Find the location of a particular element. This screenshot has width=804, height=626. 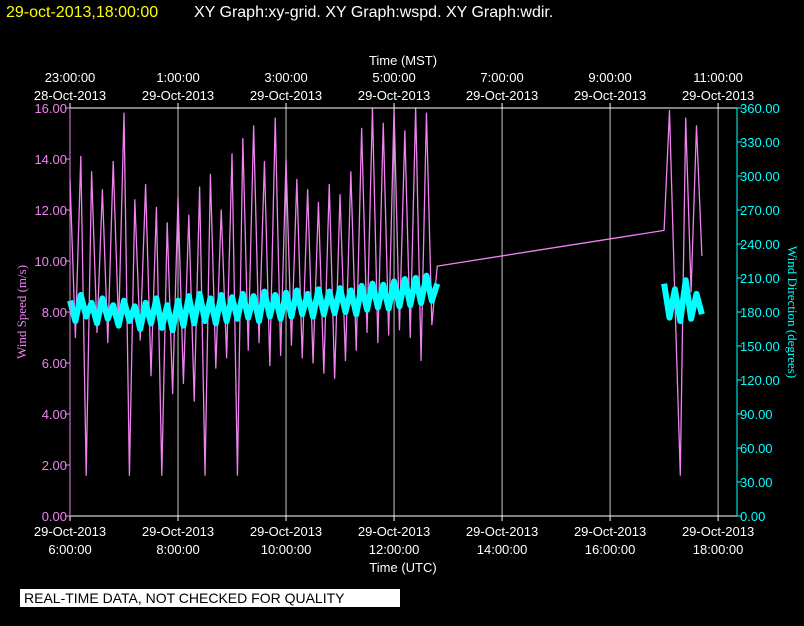

y-axis-title: Wind Speed (m/s) is located at coordinates (21, 312).